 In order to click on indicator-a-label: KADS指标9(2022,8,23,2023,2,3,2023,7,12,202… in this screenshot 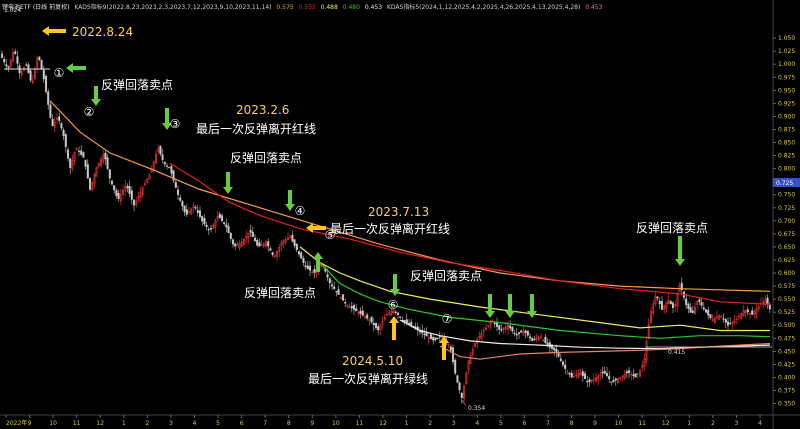, I will do `click(173, 7)`.